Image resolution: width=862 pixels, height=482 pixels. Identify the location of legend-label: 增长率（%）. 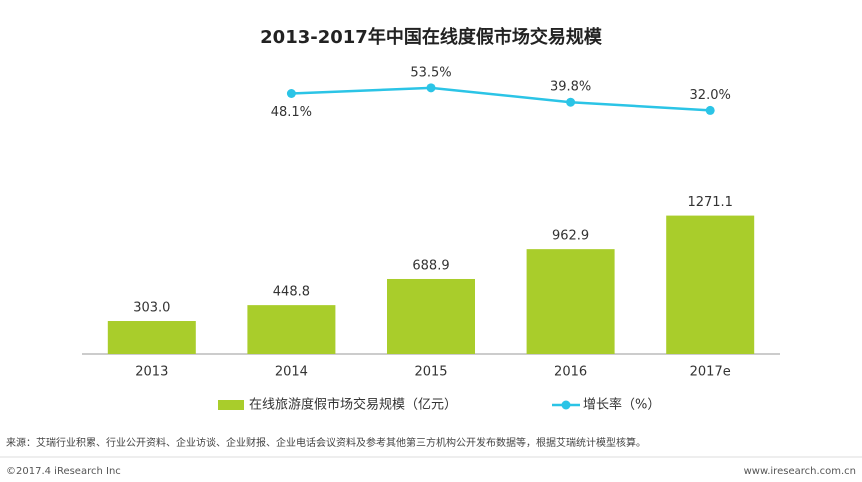
(621, 405).